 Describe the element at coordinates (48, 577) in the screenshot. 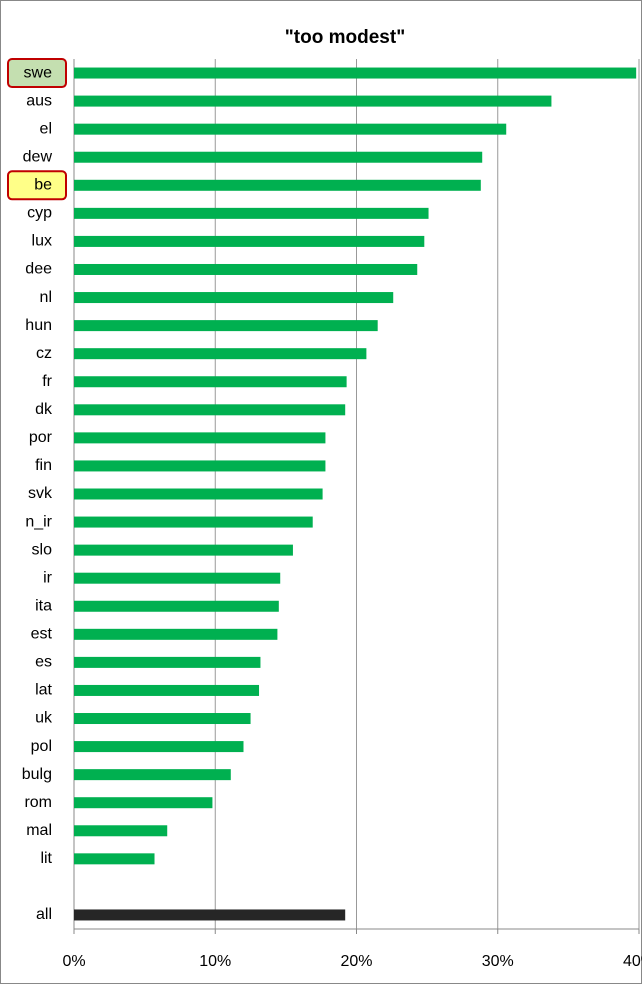

I see `y-tick-label: ir` at that location.